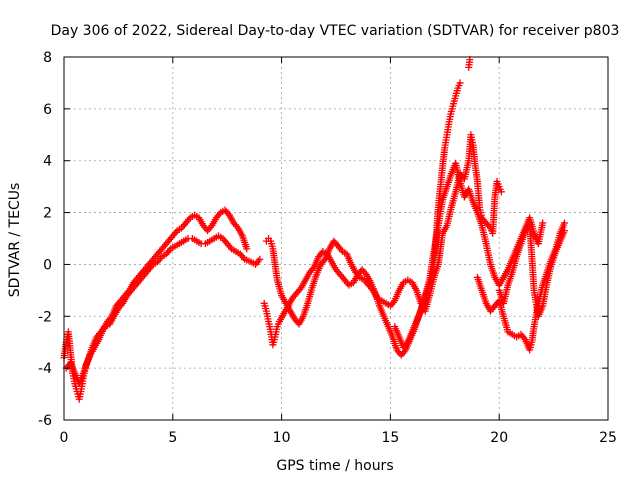 The width and height of the screenshot is (640, 480). Describe the element at coordinates (47, 214) in the screenshot. I see `y-tick-label: 2` at that location.